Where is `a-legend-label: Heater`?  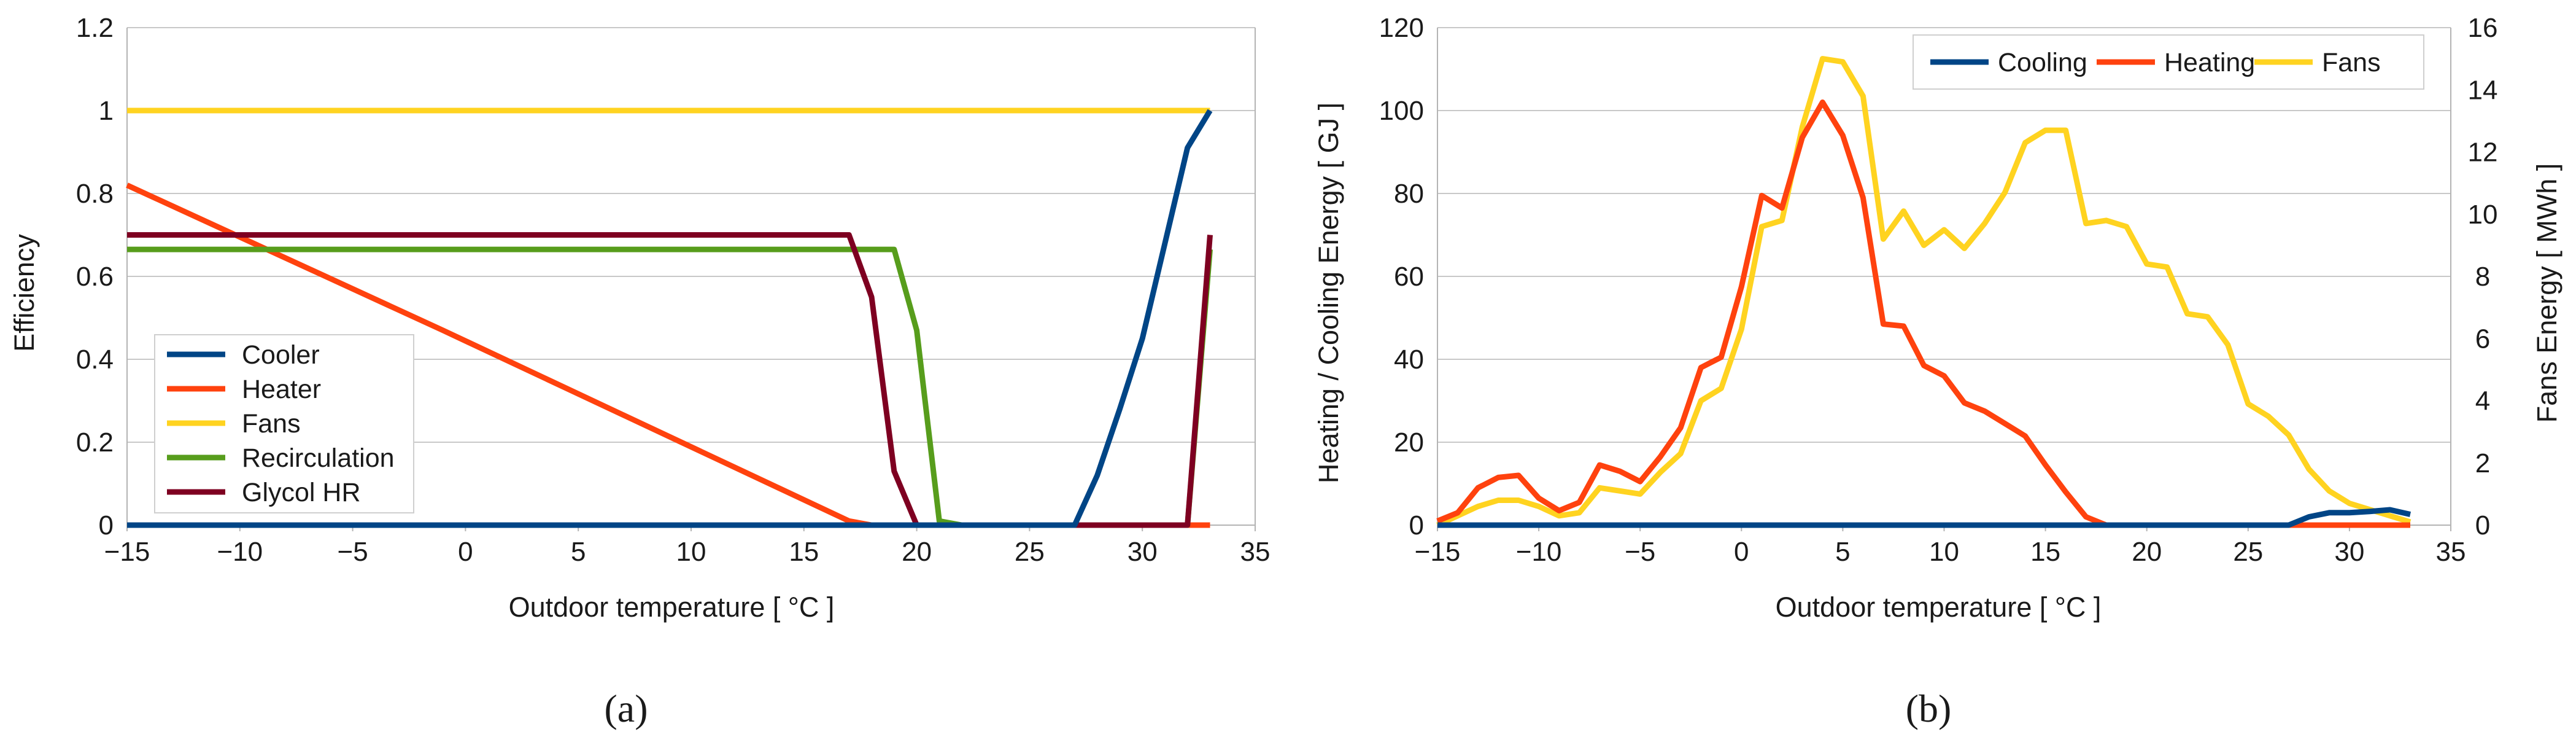 a-legend-label: Heater is located at coordinates (281, 389).